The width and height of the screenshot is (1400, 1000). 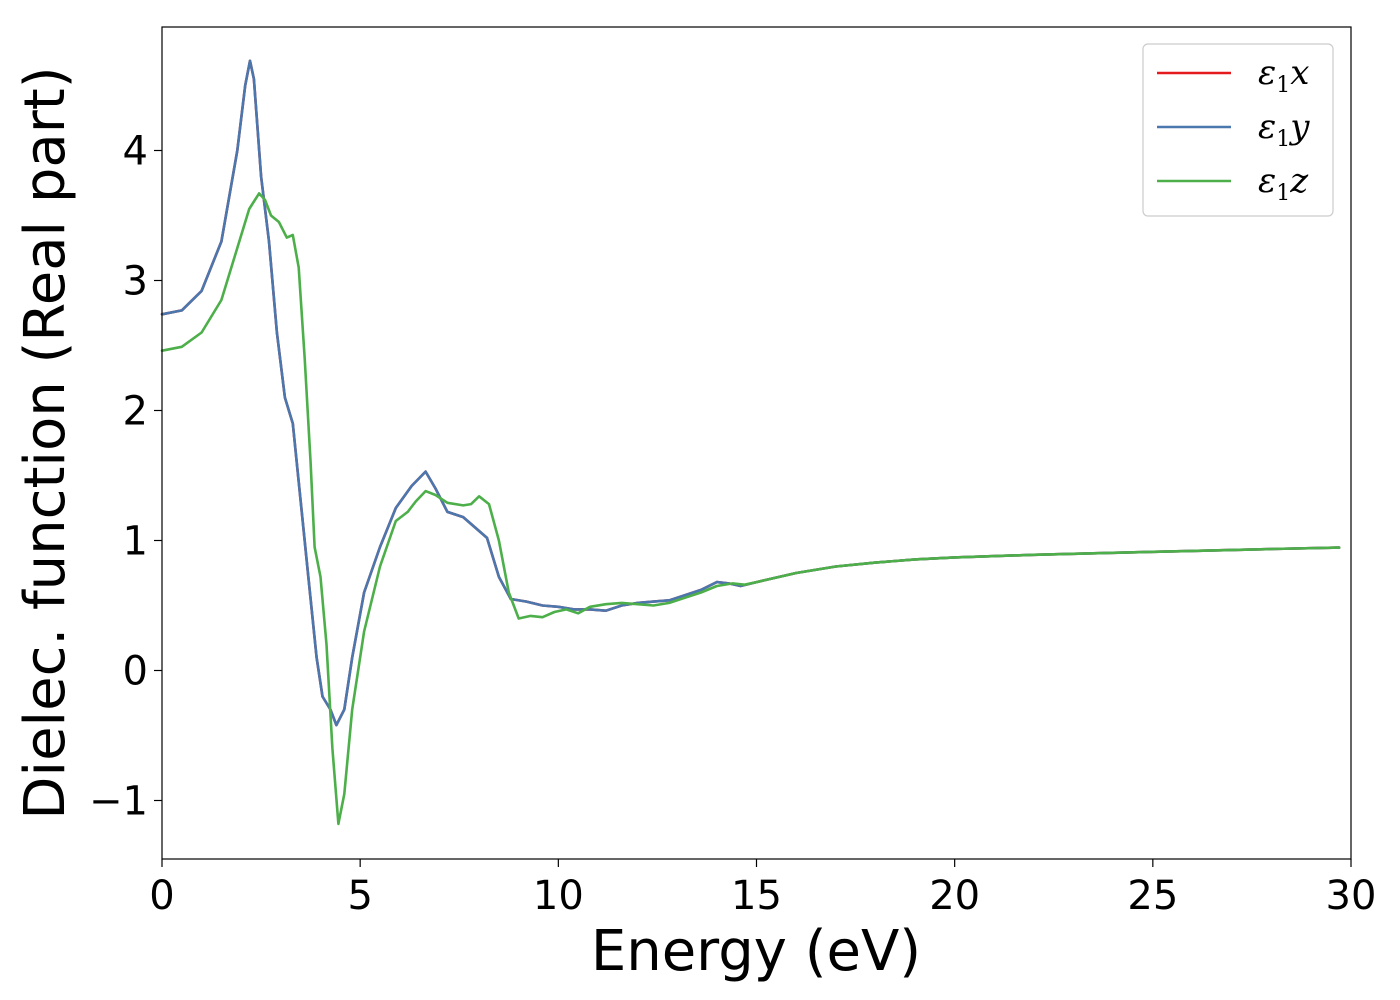 What do you see at coordinates (1283, 183) in the screenshot?
I see `legend-label-z: ε1z` at bounding box center [1283, 183].